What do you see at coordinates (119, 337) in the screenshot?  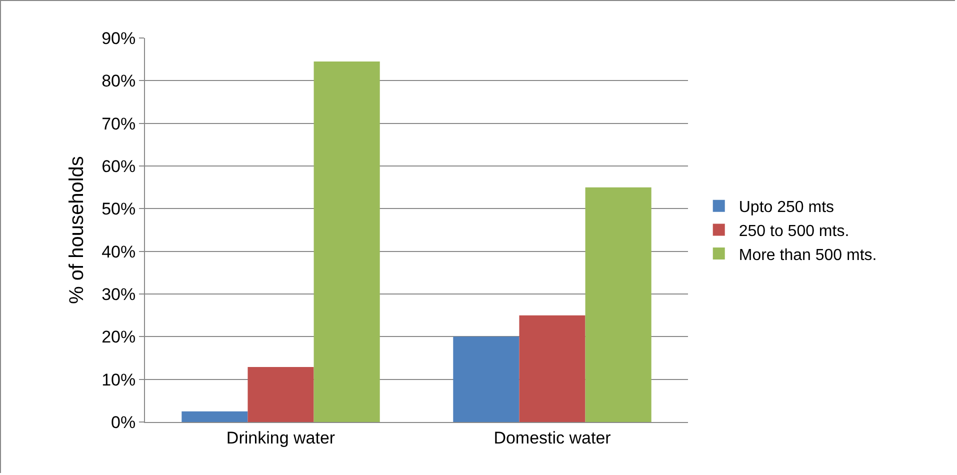 I see `y-tick-label: 20%` at bounding box center [119, 337].